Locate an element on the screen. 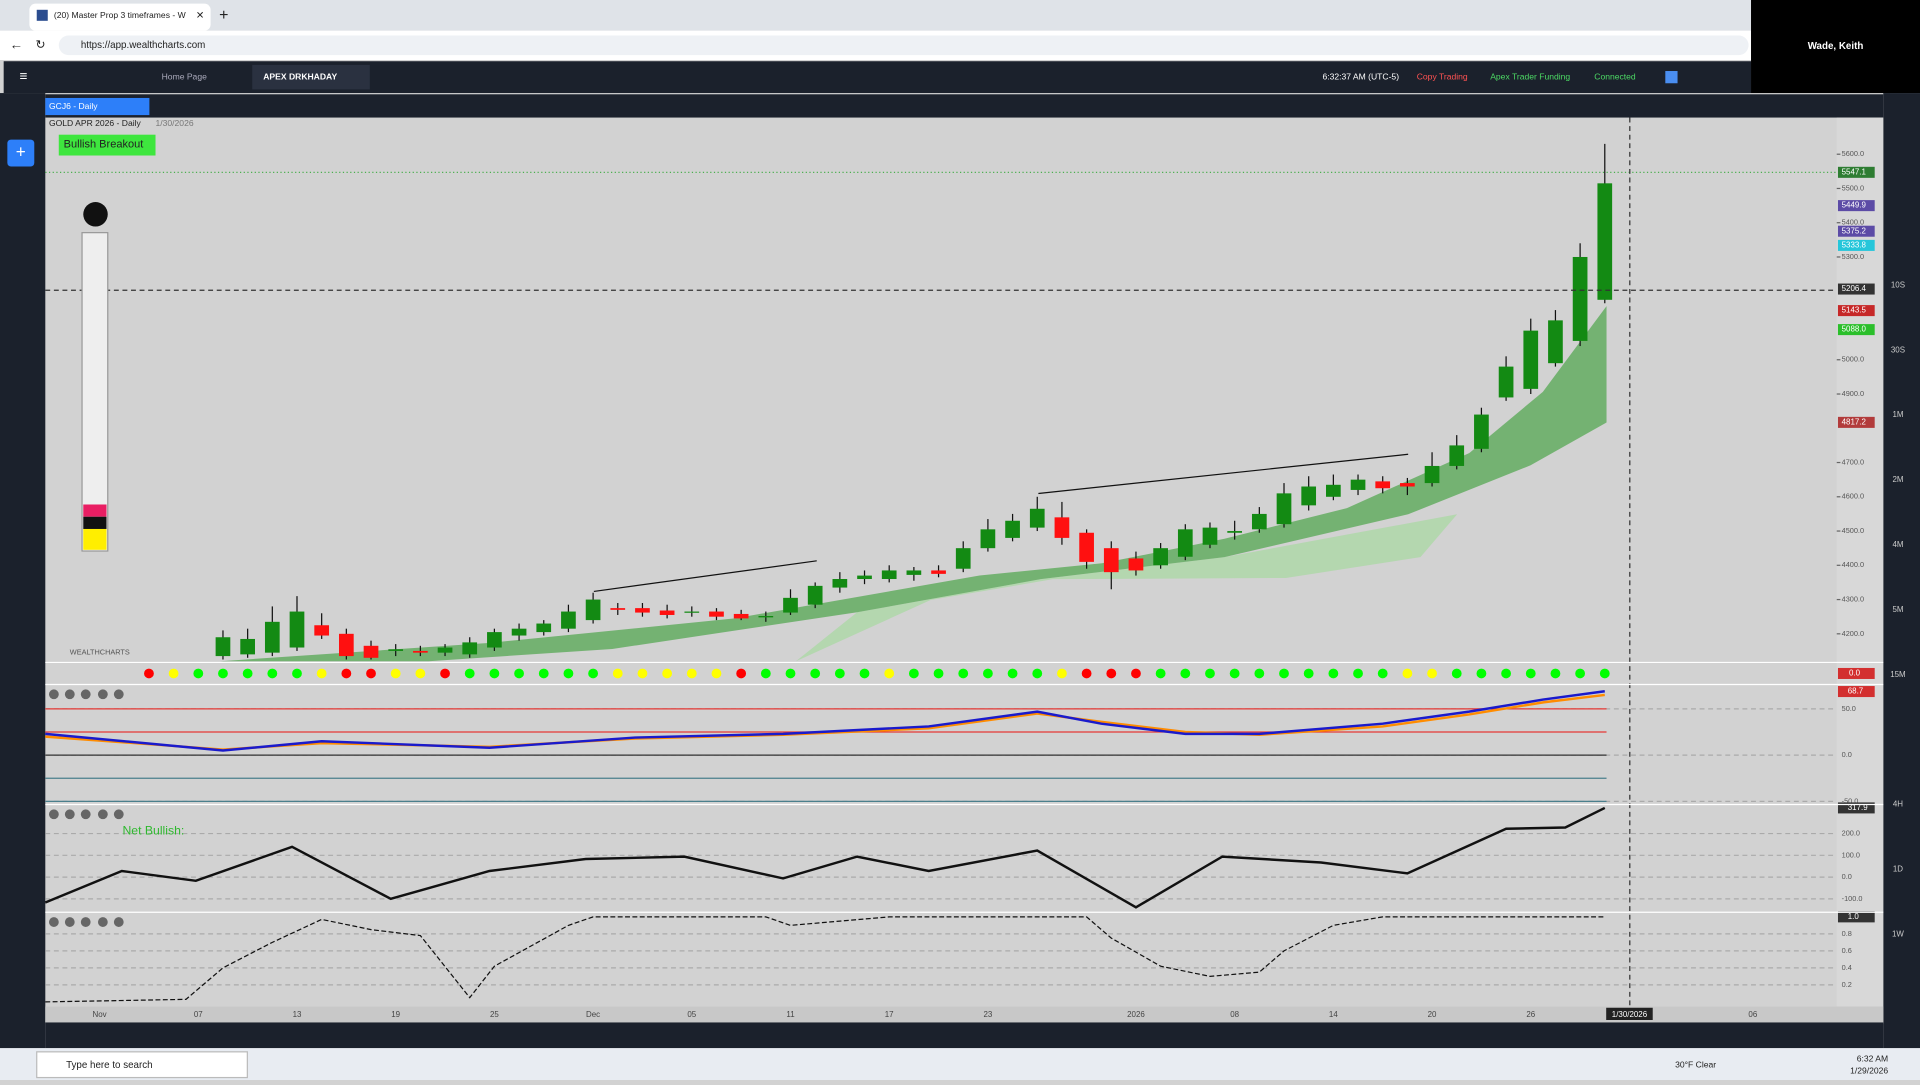 This screenshot has height=1085, width=1920. timeframe: 10S is located at coordinates (1898, 284).